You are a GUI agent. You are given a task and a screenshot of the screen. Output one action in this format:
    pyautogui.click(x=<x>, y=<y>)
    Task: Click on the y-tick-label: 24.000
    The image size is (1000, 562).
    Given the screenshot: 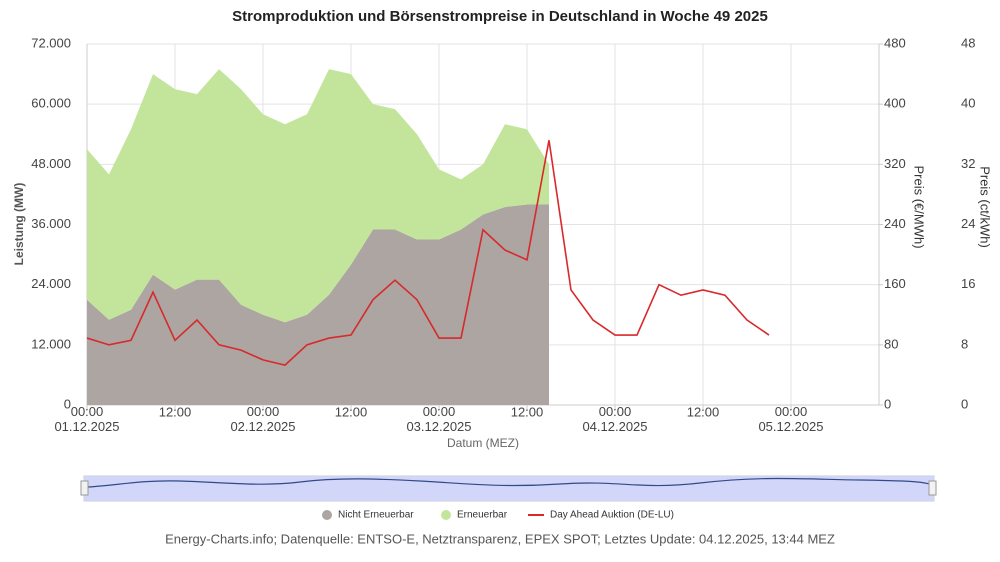 What is the action you would take?
    pyautogui.click(x=51, y=283)
    